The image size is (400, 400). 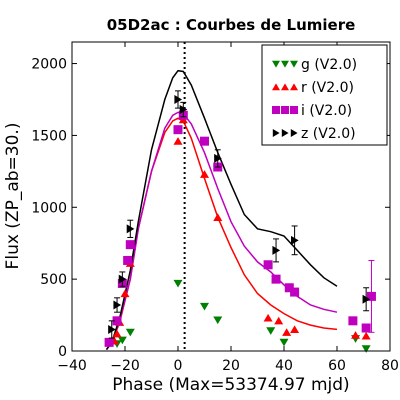 I want to click on x-tick-label: −20, so click(x=125, y=366).